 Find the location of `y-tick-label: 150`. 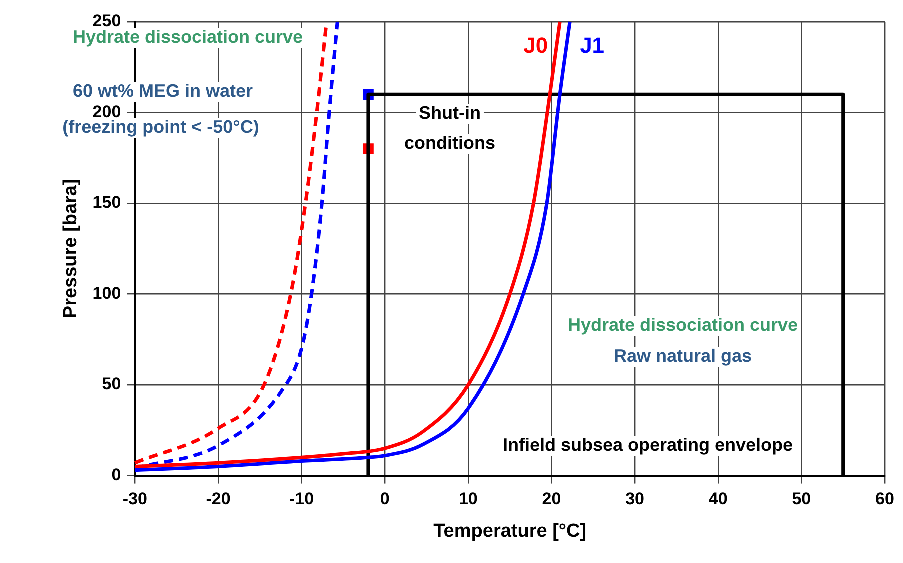

y-tick-label: 150 is located at coordinates (107, 202).